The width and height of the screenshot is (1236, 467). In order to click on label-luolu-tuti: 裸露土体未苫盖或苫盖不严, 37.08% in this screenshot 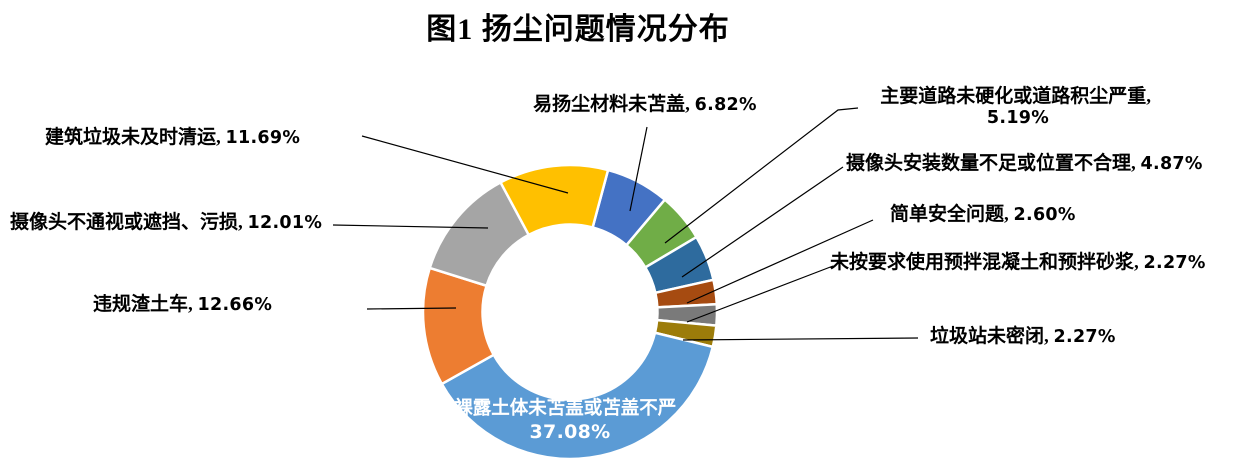, I will do `click(570, 420)`.